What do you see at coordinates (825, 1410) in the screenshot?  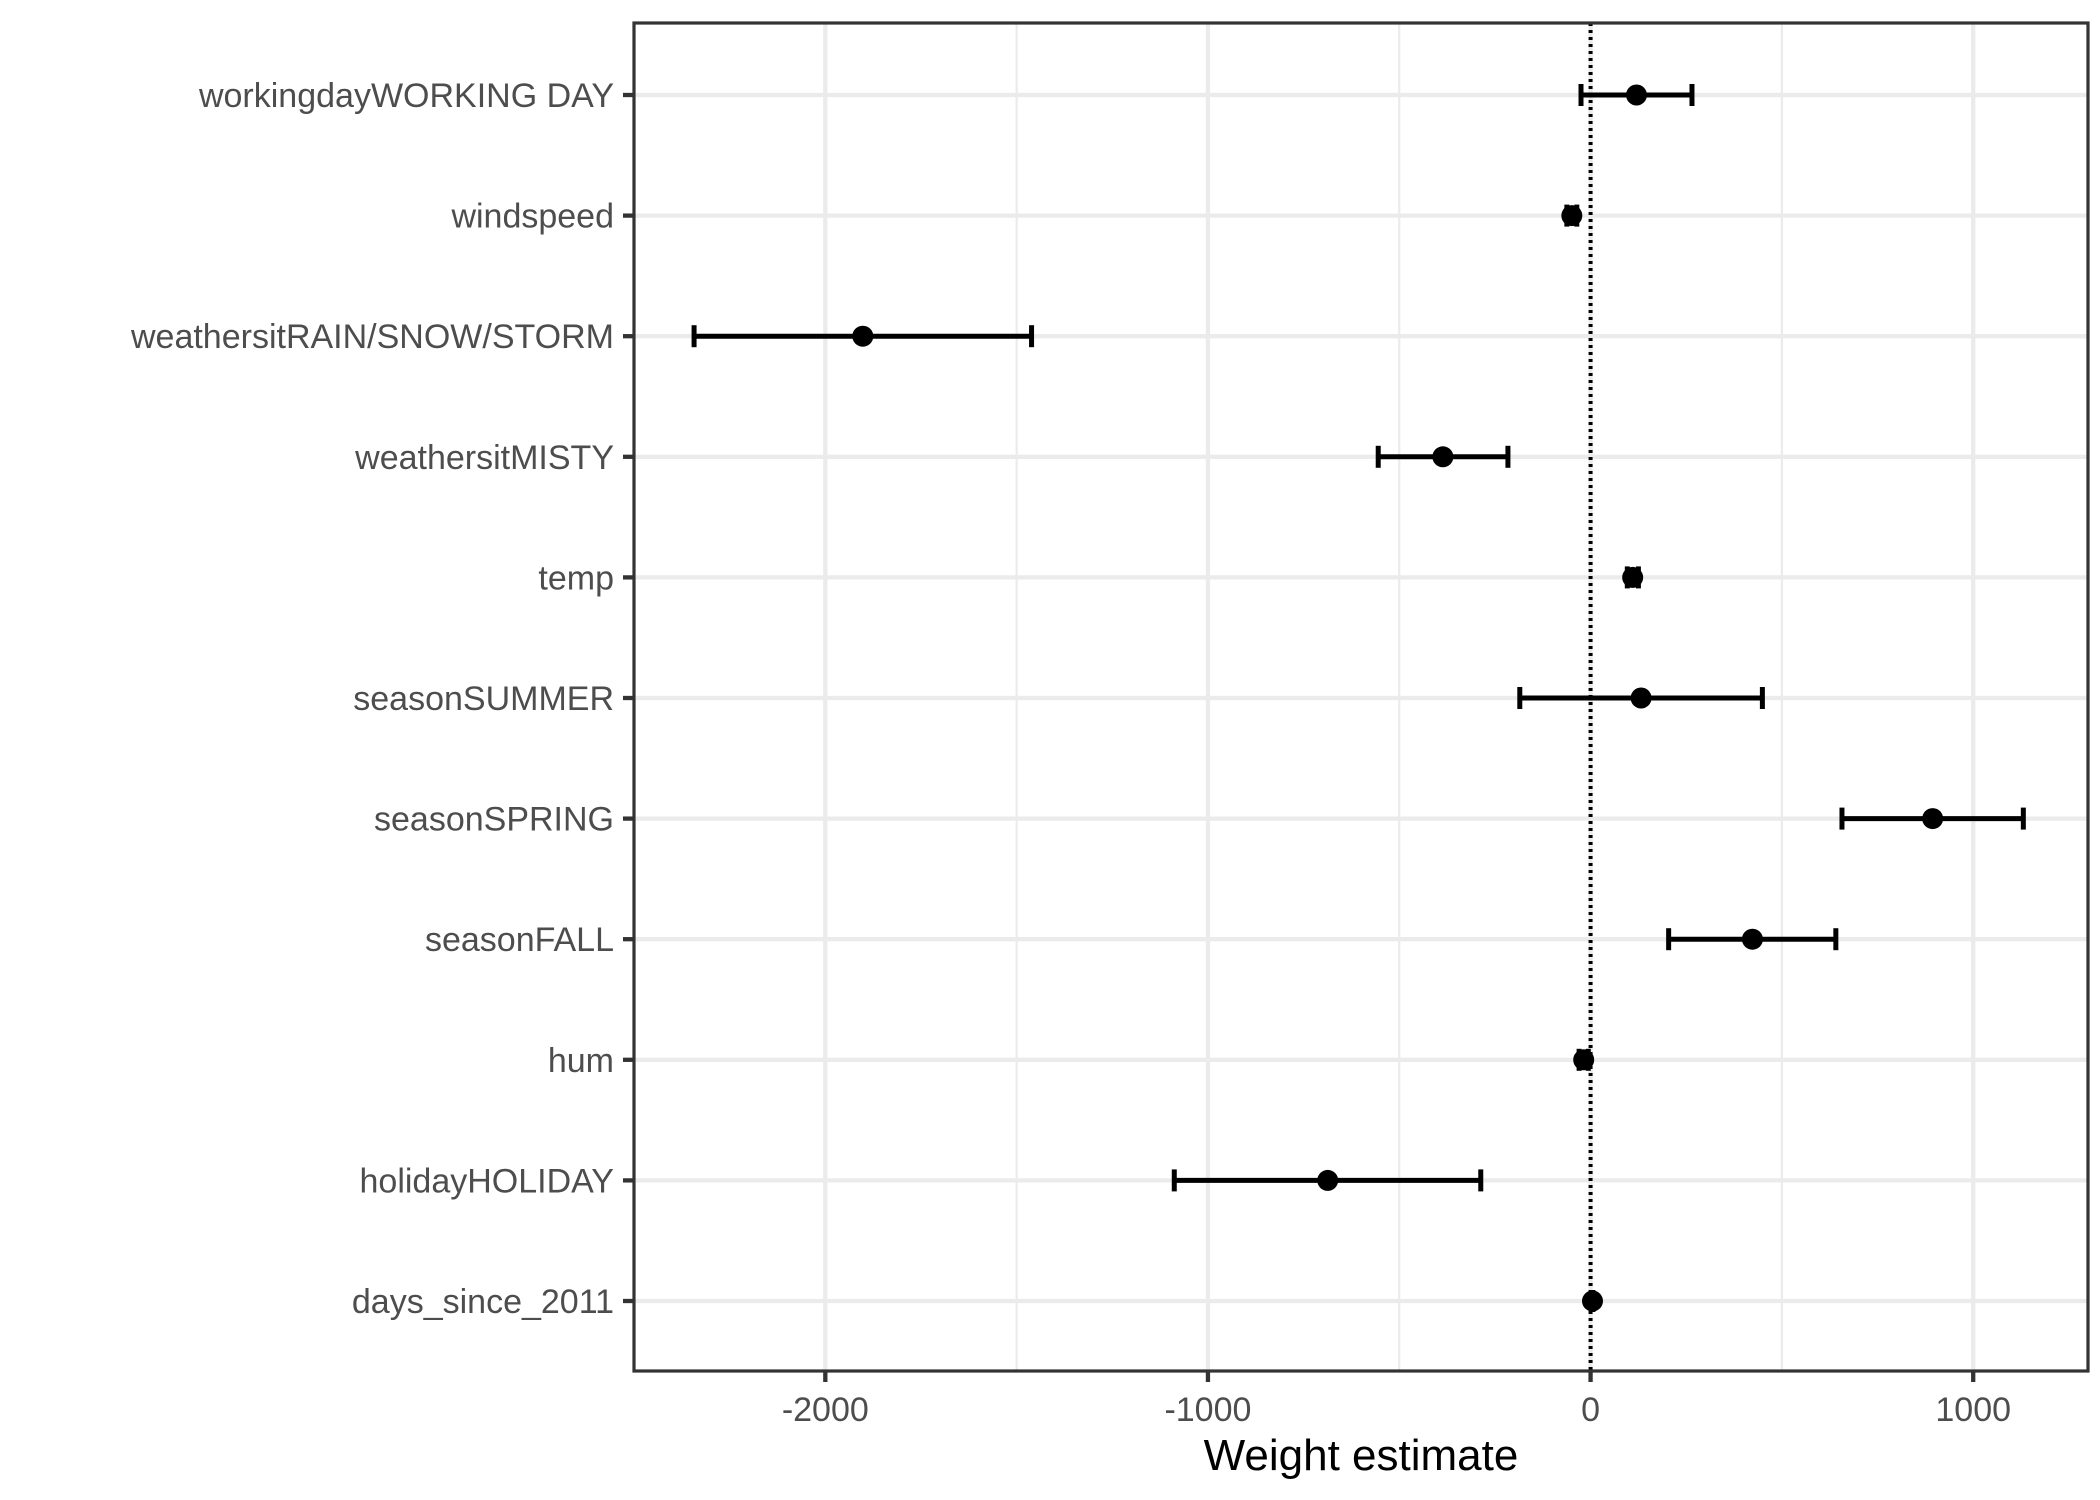 I see `x-tick-label: -2000` at bounding box center [825, 1410].